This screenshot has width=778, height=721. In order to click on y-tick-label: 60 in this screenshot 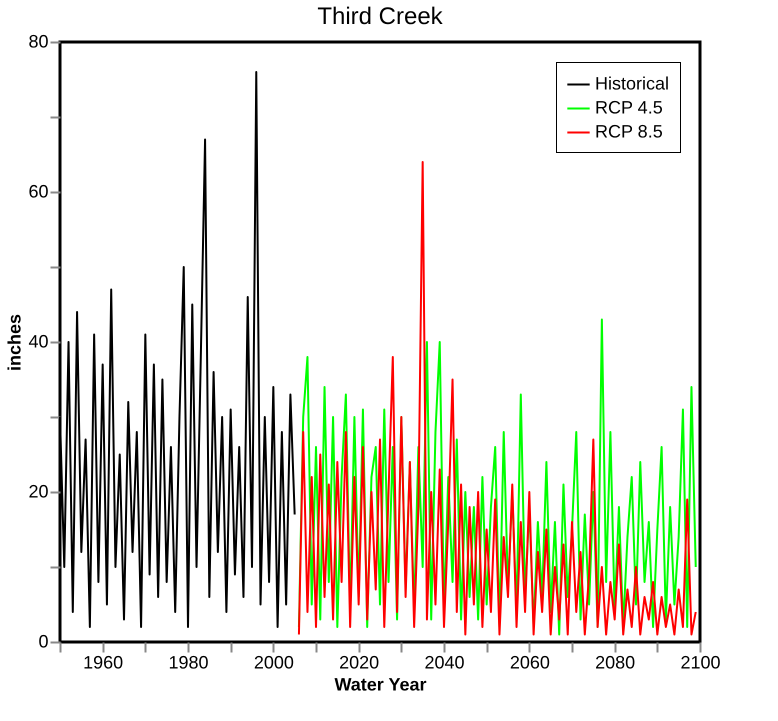, I will do `click(38, 192)`.